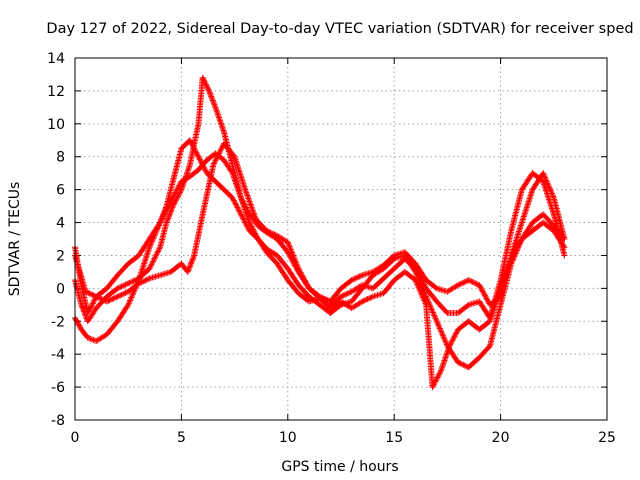  Describe the element at coordinates (56, 59) in the screenshot. I see `y-tick-label: 14` at that location.